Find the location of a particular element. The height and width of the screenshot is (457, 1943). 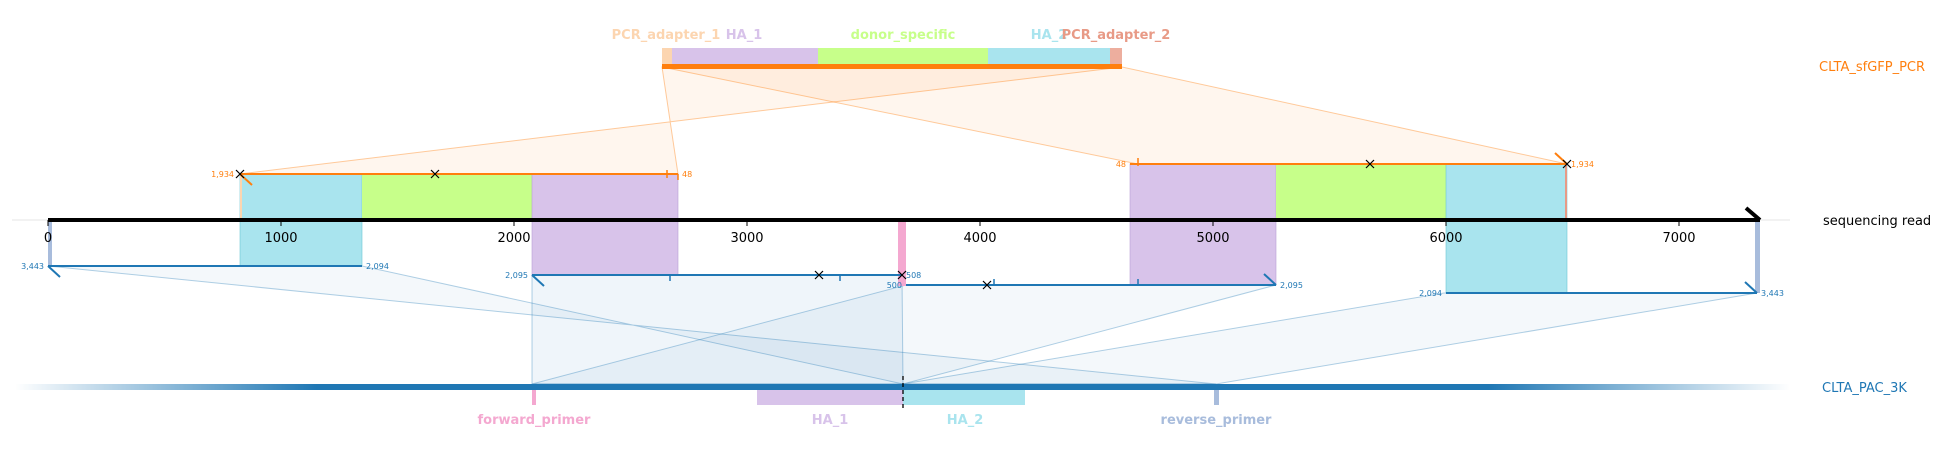

tick-label: 1000 is located at coordinates (280, 238).